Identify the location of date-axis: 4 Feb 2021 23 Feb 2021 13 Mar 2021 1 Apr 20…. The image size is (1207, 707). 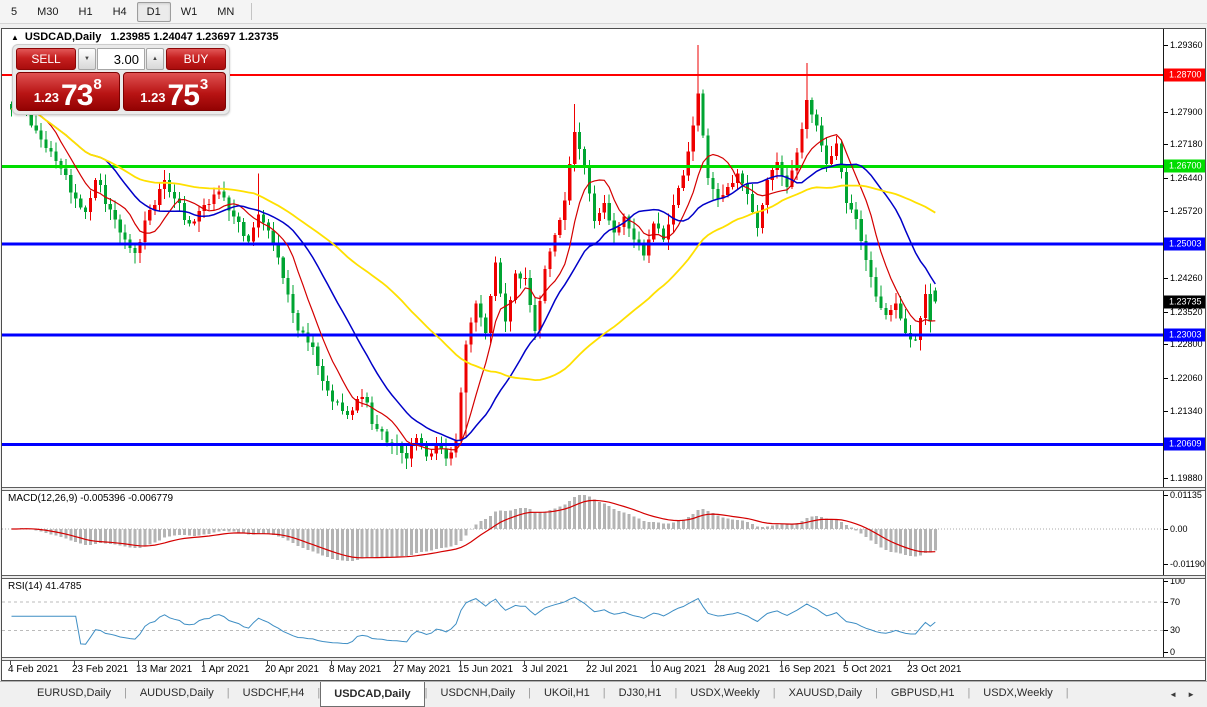
(582, 670).